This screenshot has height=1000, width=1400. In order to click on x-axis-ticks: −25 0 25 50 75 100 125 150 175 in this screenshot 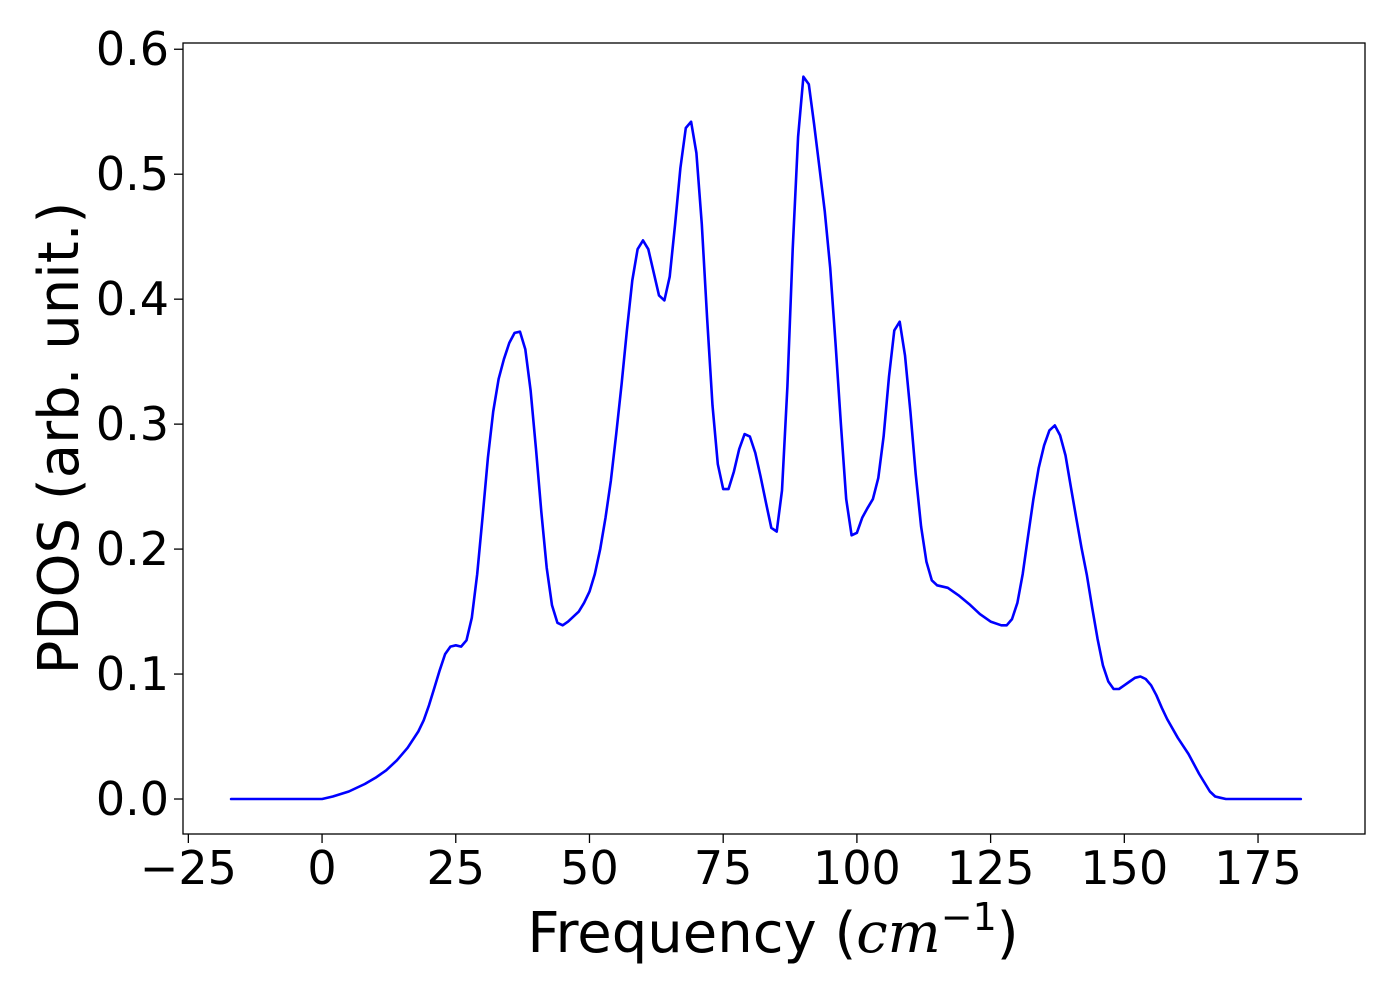, I will do `click(721, 864)`.